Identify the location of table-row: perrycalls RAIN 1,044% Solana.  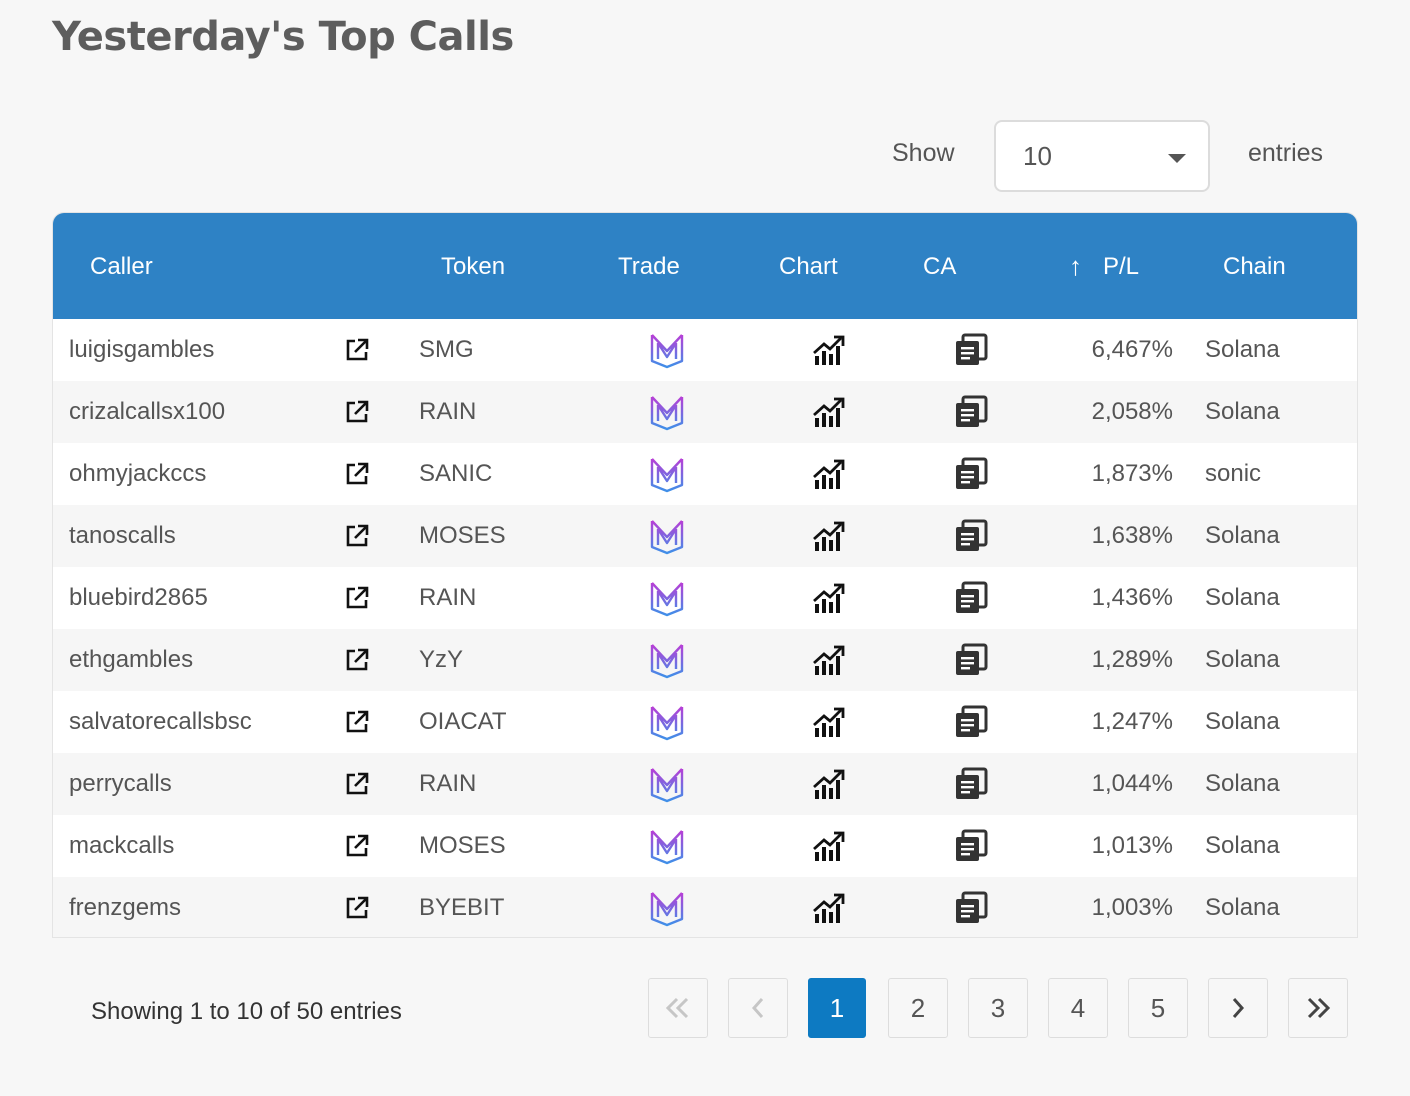
(705, 784).